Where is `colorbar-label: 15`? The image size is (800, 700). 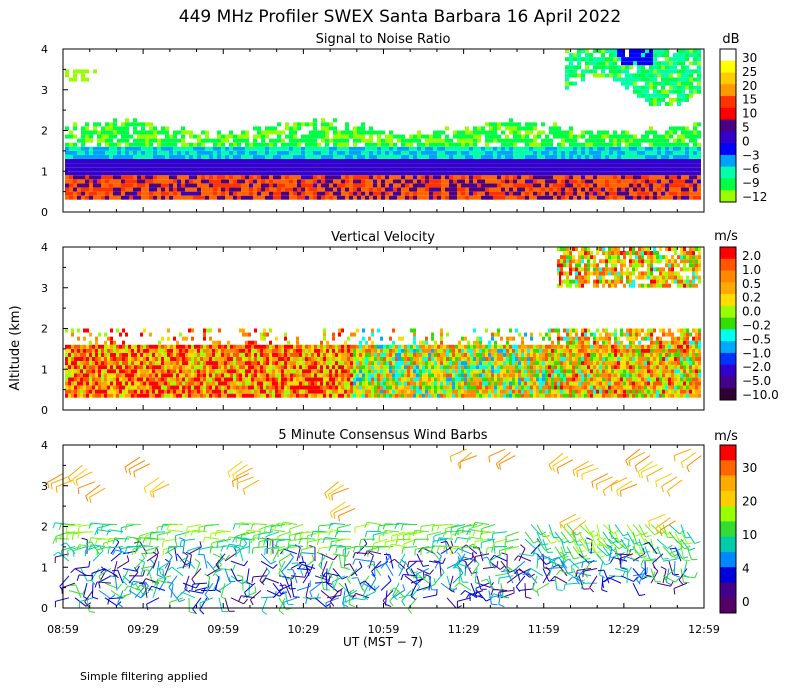
colorbar-label: 15 is located at coordinates (749, 100).